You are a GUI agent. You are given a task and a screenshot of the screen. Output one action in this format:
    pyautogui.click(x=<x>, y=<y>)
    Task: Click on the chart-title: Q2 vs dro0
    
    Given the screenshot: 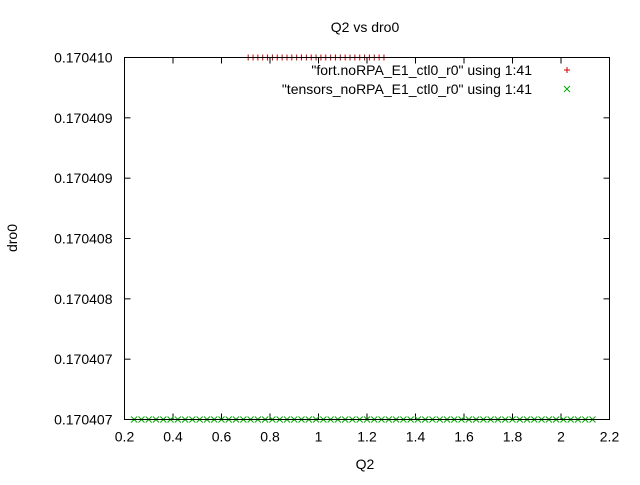 What is the action you would take?
    pyautogui.click(x=365, y=27)
    